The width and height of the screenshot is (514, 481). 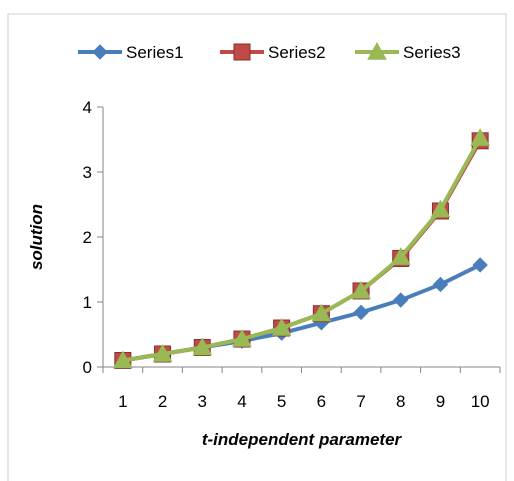 I want to click on x-tick-label: 2, so click(x=162, y=401).